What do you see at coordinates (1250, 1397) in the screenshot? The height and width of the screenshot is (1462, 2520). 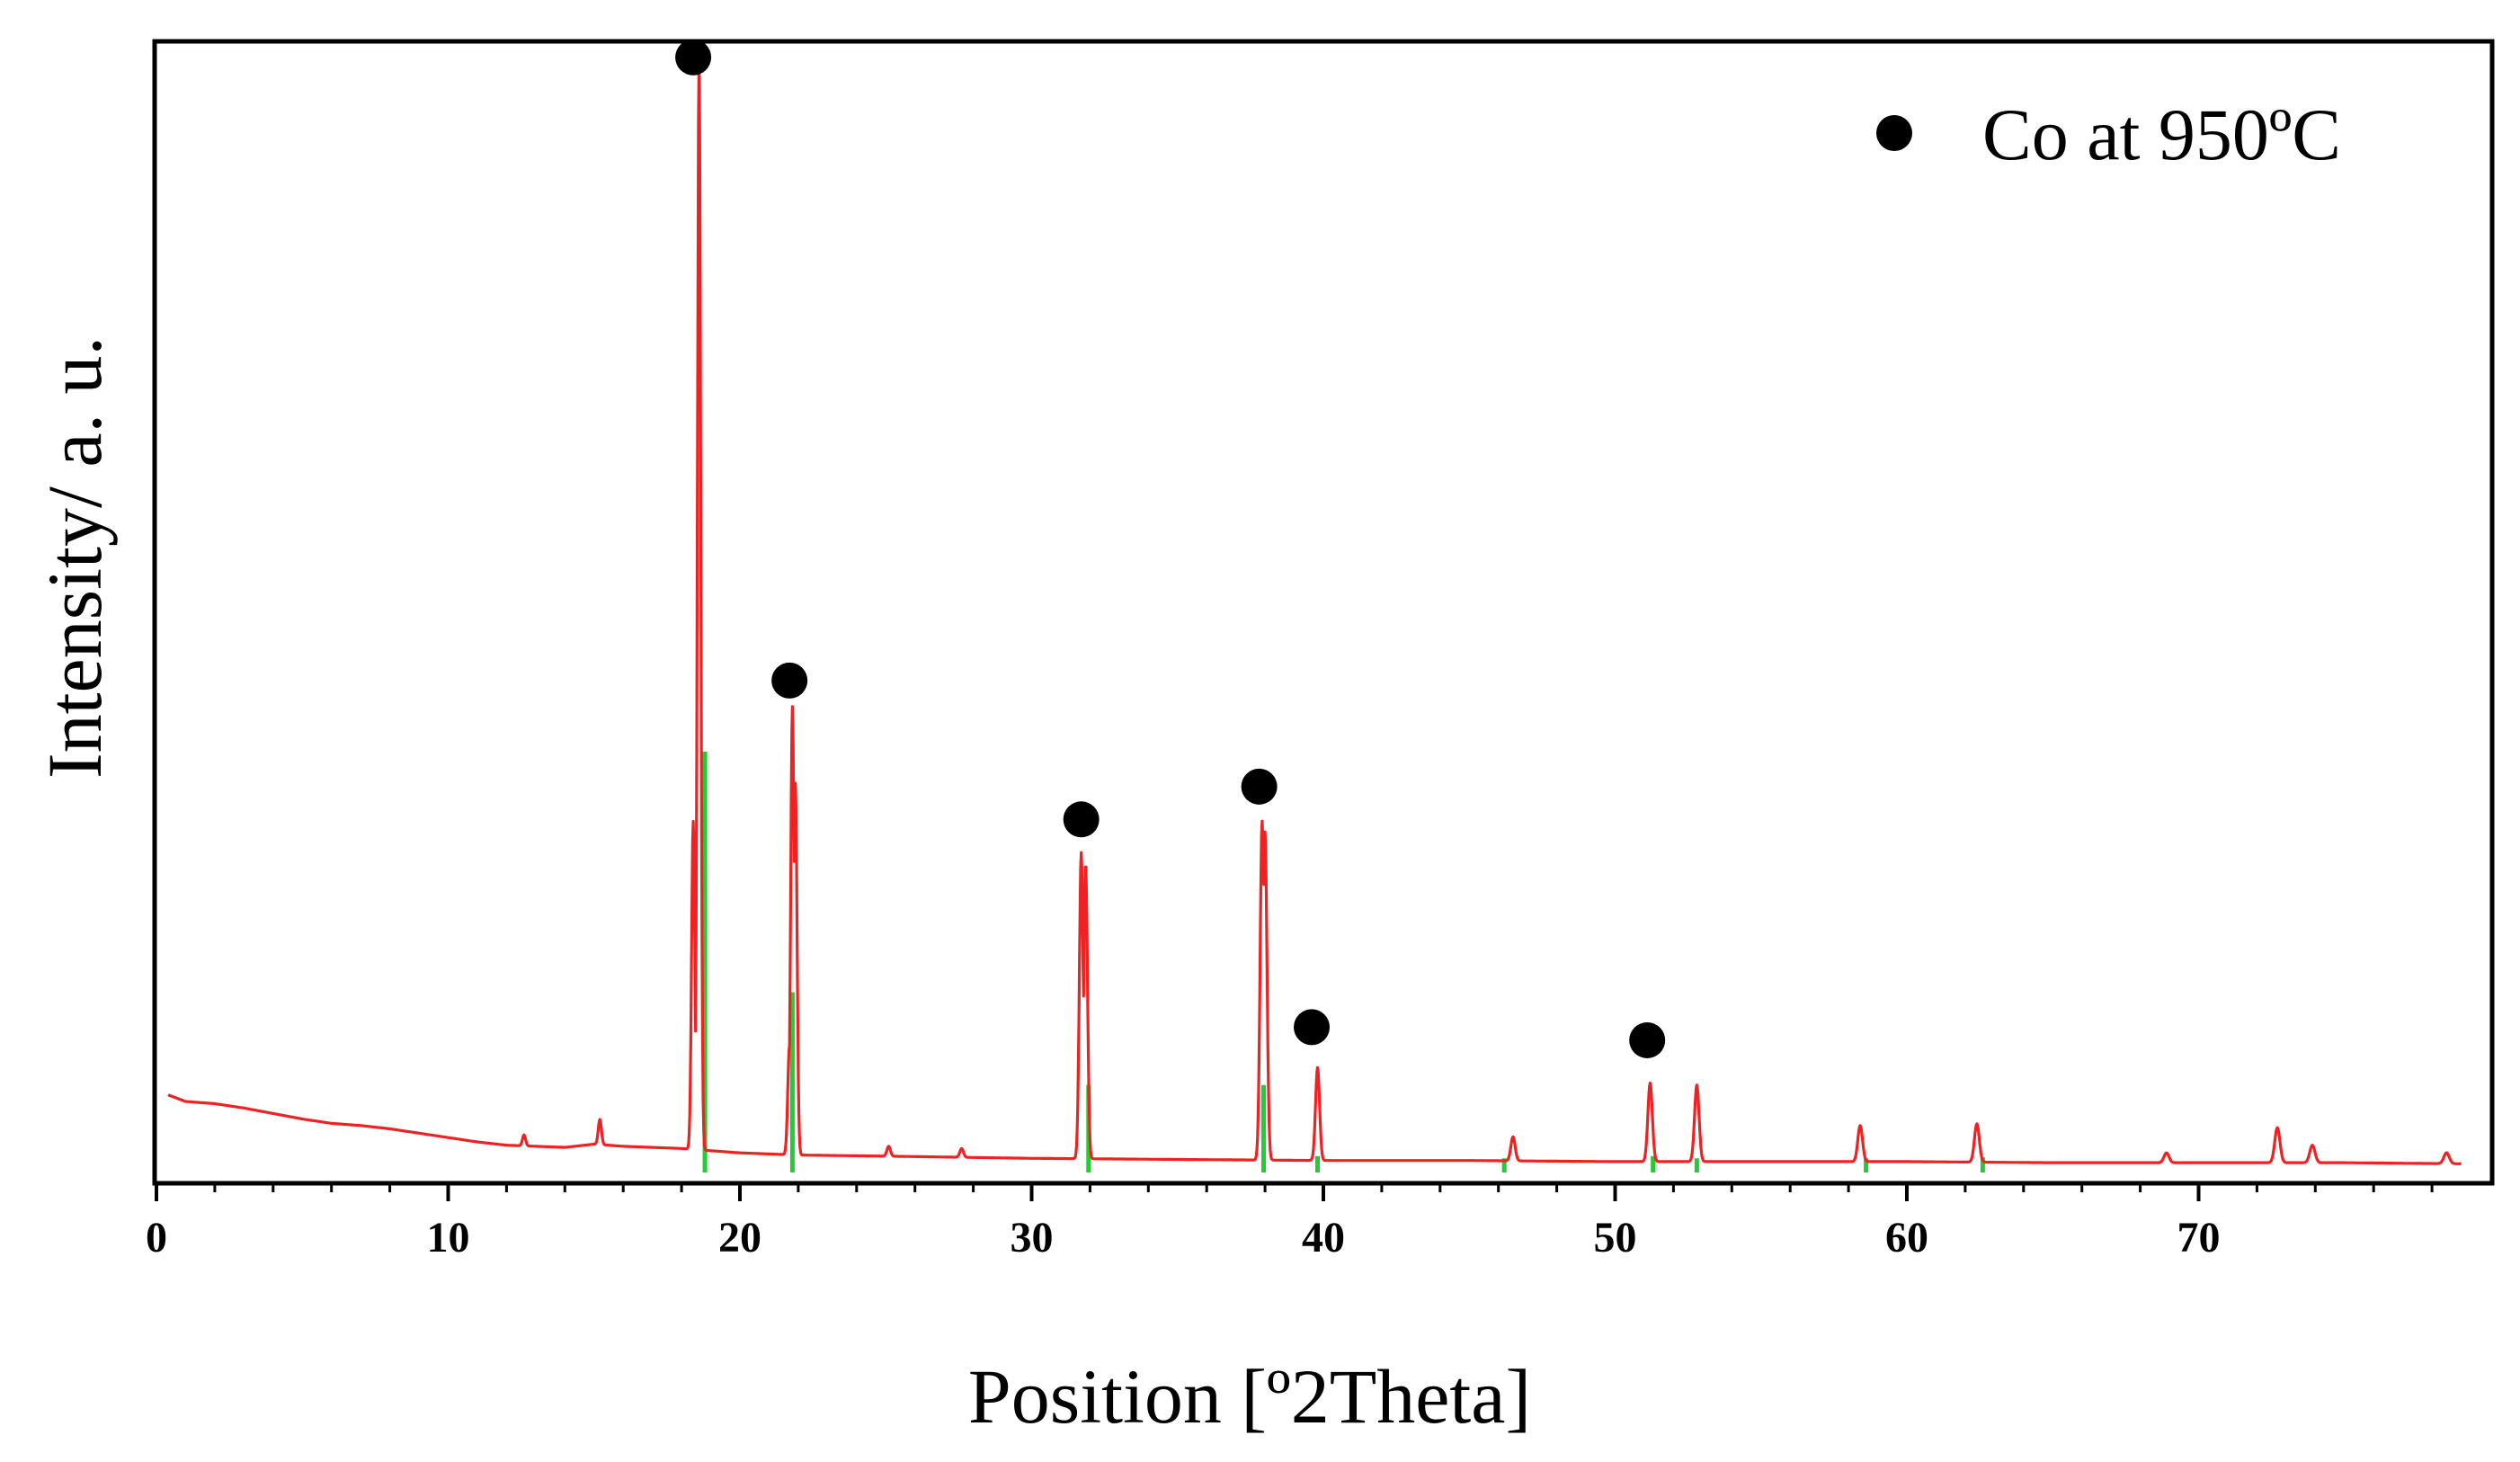 I see `x-axis-label: Position [º2Theta]` at bounding box center [1250, 1397].